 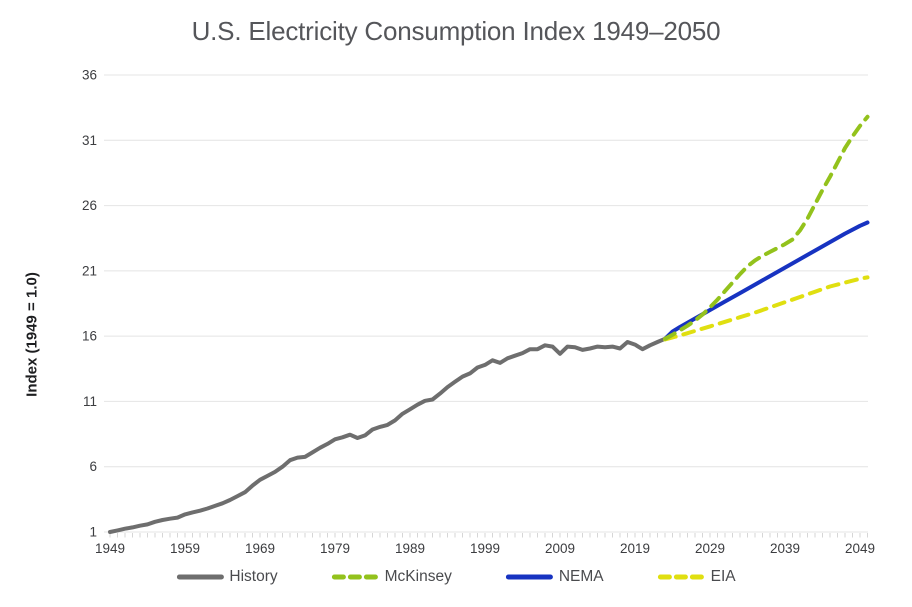 What do you see at coordinates (253, 576) in the screenshot?
I see `legend-label: History` at bounding box center [253, 576].